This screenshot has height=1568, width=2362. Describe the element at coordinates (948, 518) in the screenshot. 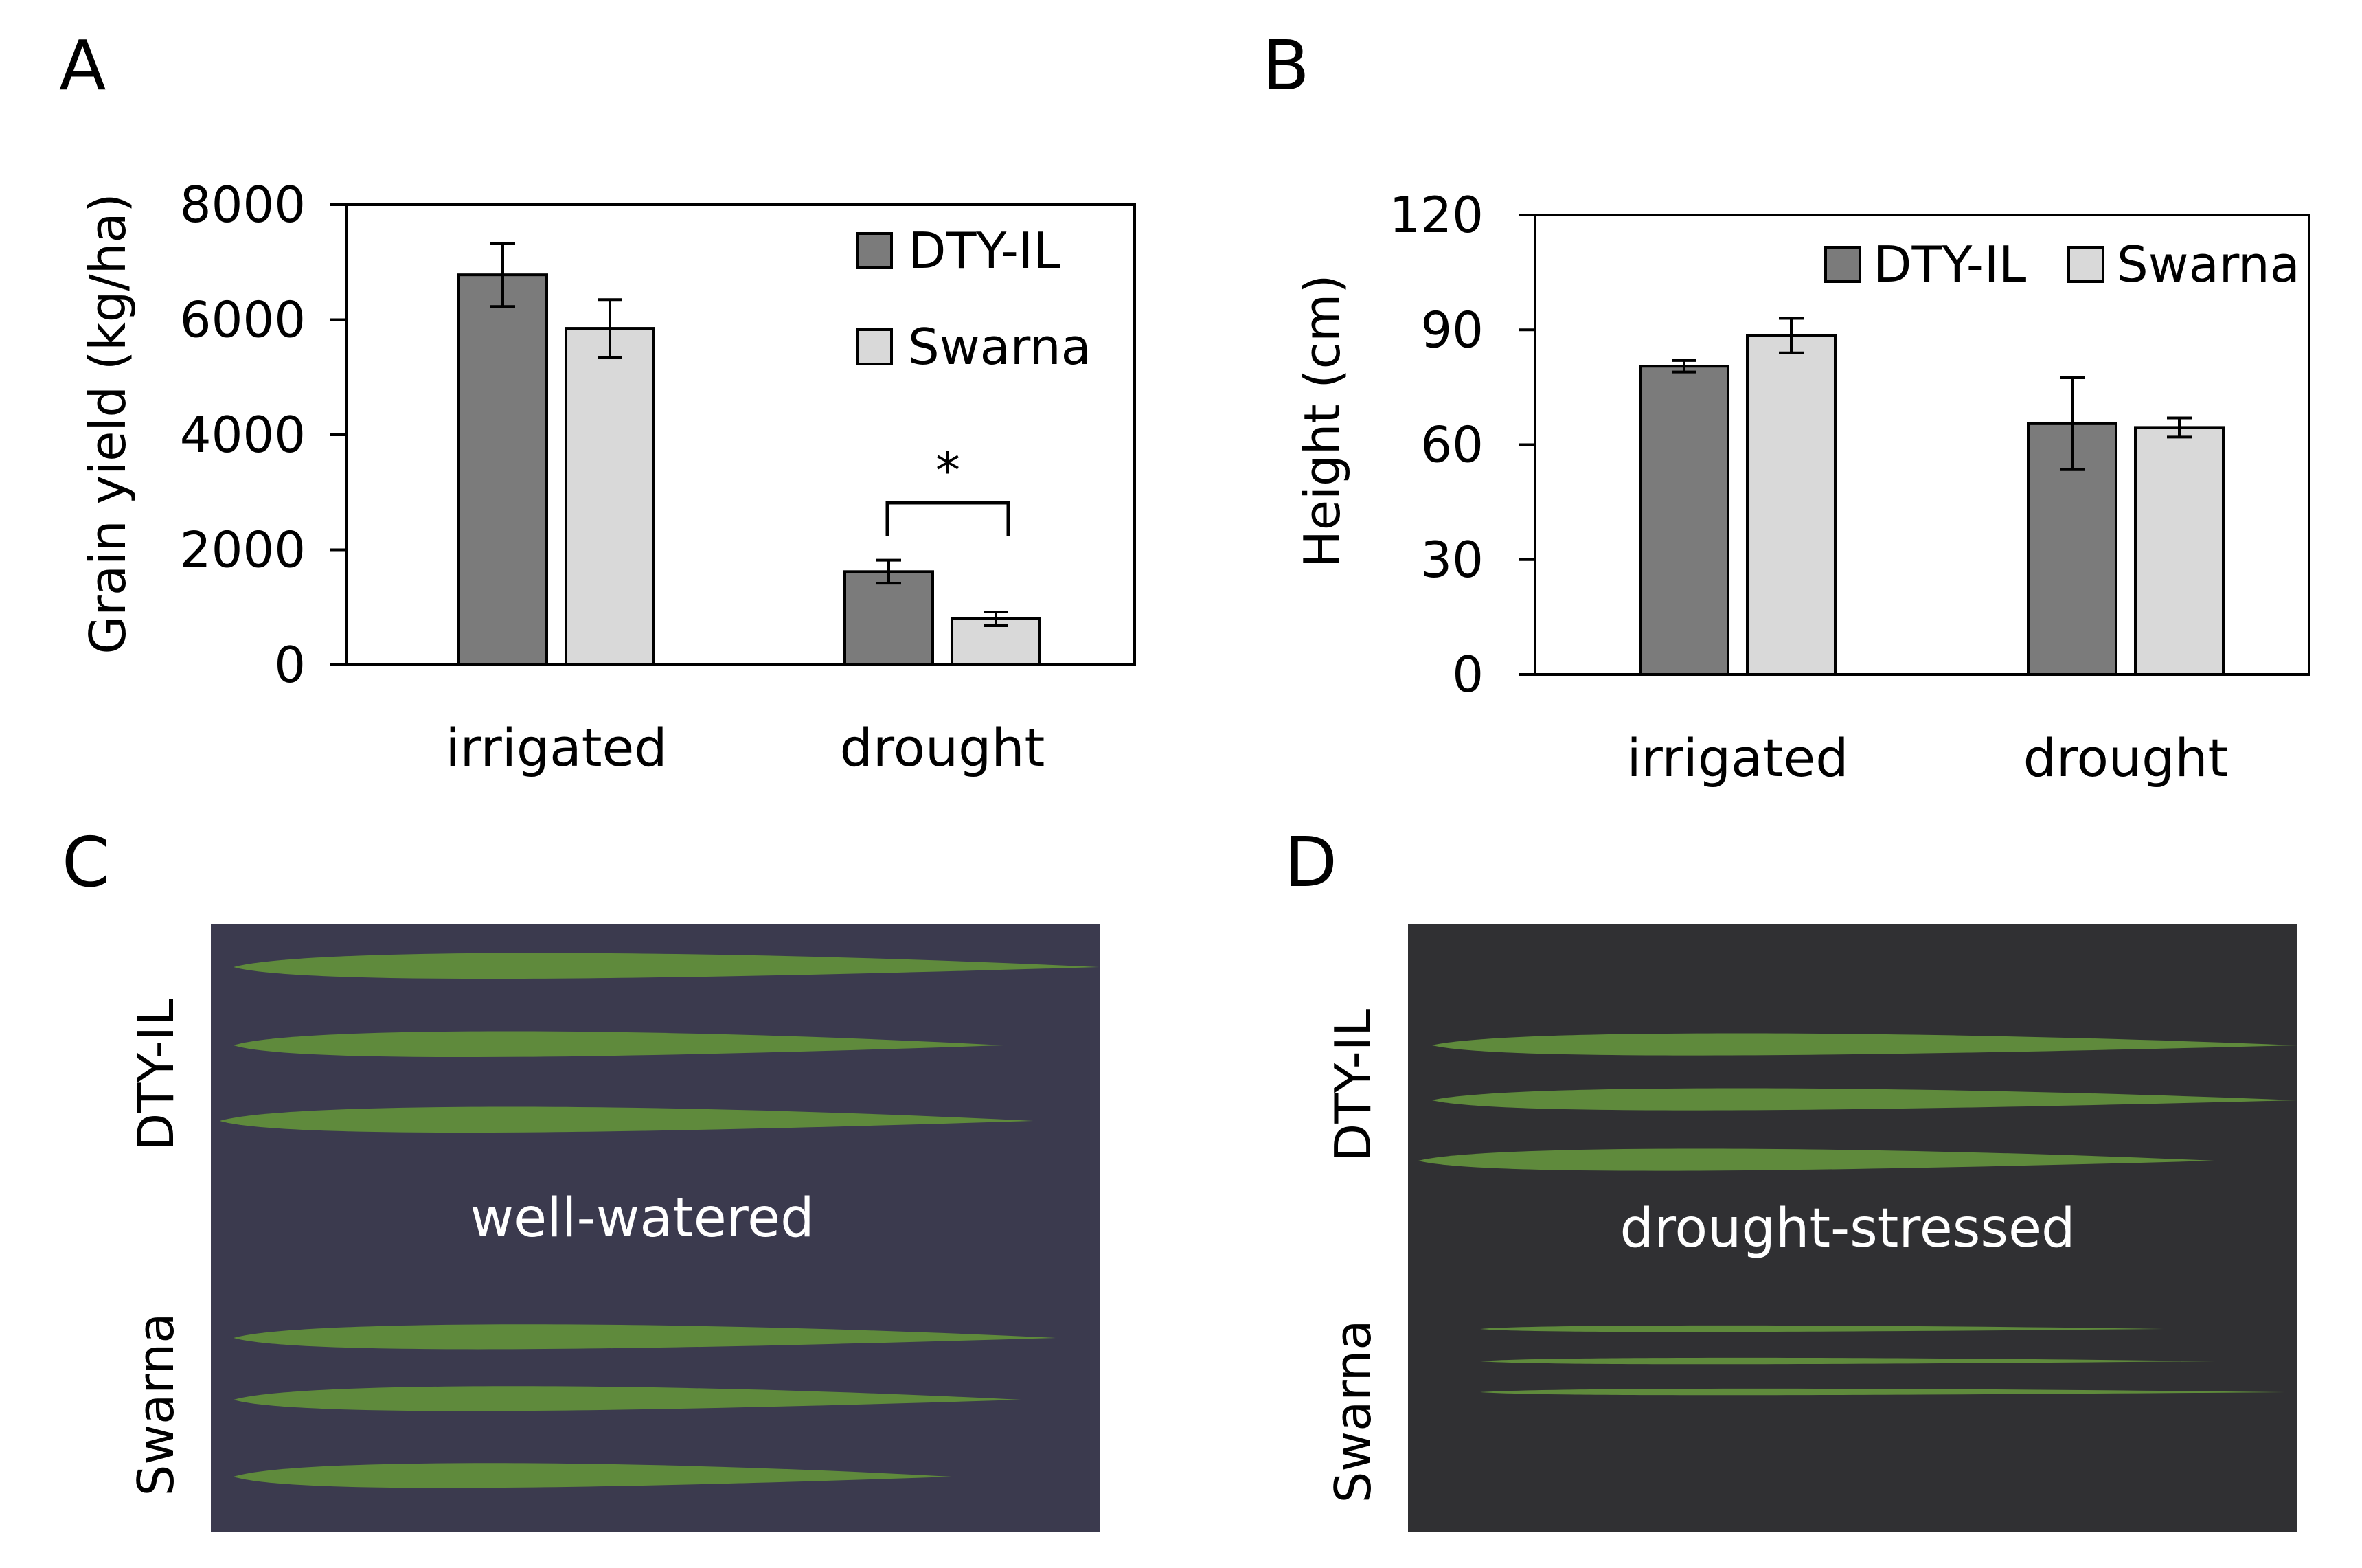

I see `chart-a-significance-bracket` at that location.